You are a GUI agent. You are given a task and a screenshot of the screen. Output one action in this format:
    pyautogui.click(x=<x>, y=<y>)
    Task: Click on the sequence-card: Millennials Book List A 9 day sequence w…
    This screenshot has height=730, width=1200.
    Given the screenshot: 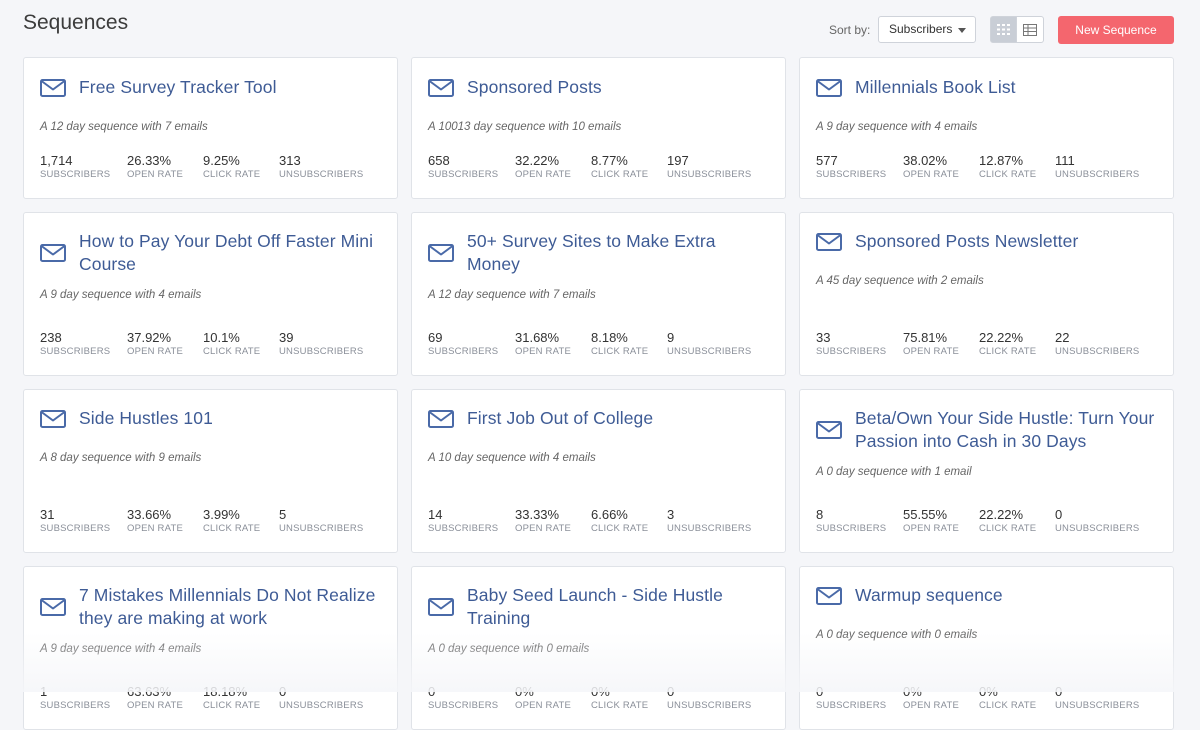 What is the action you would take?
    pyautogui.click(x=986, y=128)
    